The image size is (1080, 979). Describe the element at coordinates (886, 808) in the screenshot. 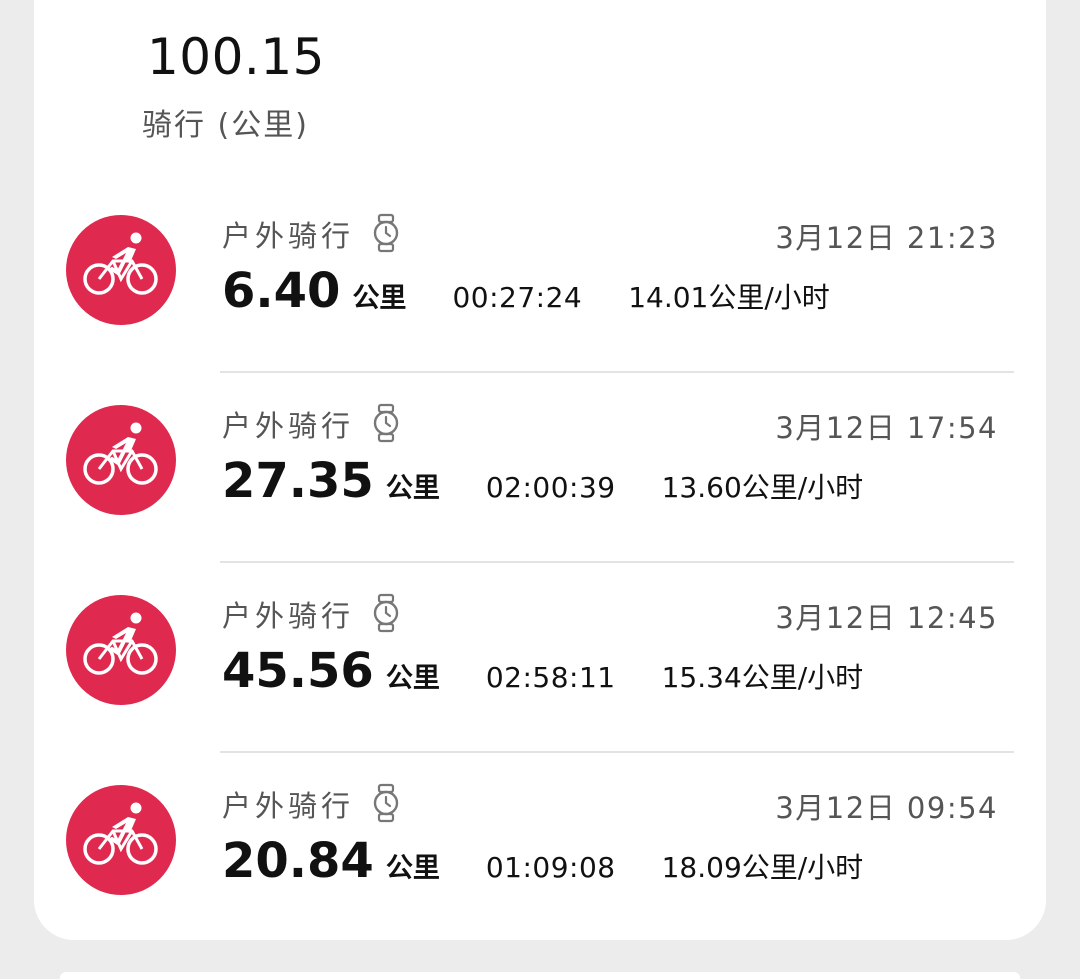

I see `activity-time: 3月12日 09:54` at that location.